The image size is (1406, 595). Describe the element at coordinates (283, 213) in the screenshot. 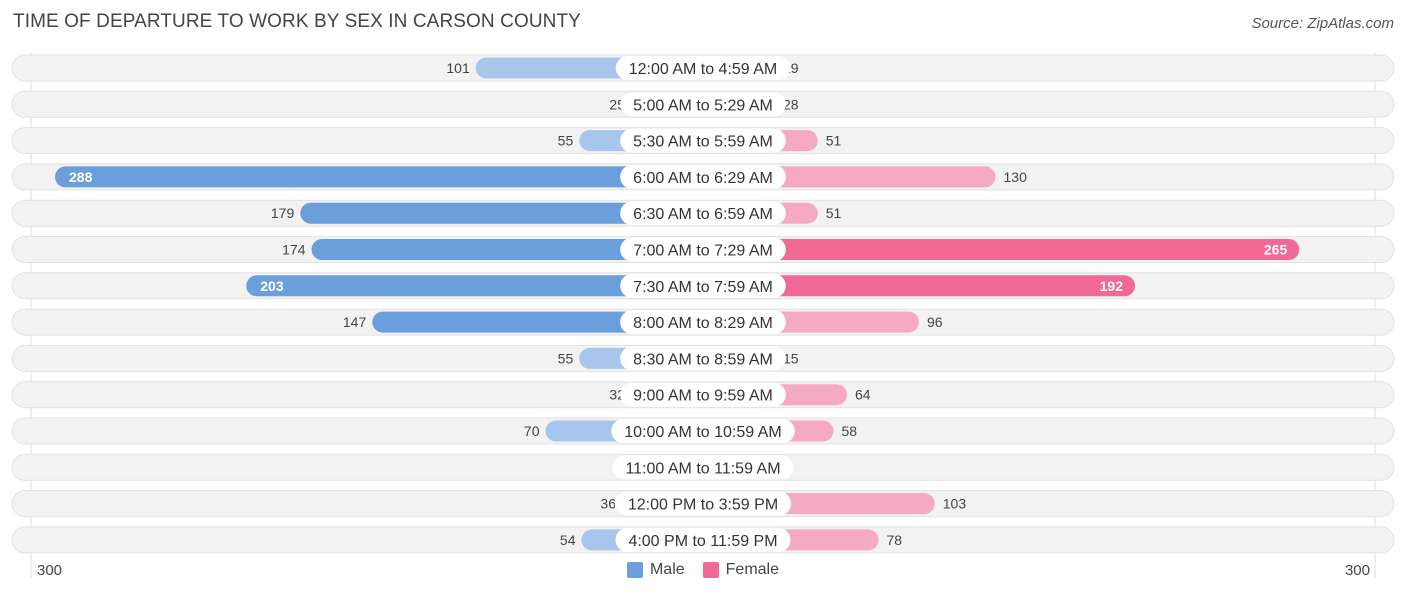

I see `data-label-male: 179` at that location.